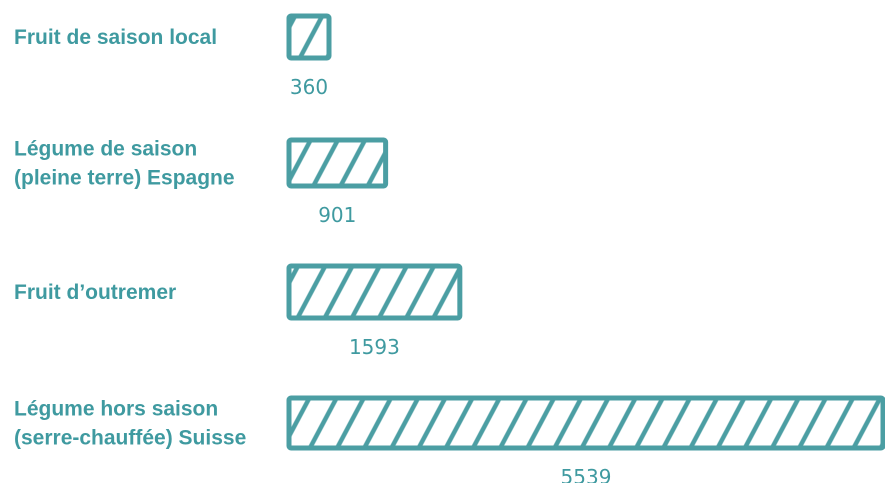 The width and height of the screenshot is (885, 488). What do you see at coordinates (124, 178) in the screenshot?
I see `category-label-1-line-1: (pleine terre) Espagne` at bounding box center [124, 178].